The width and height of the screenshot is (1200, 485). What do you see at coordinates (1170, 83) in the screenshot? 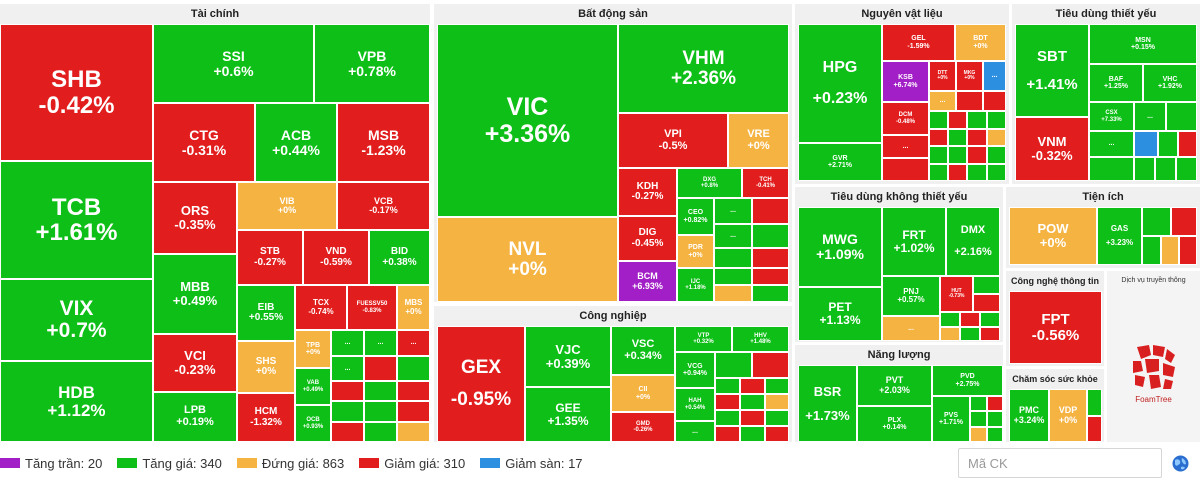
I see `stock-tile-vhc: VHC +1.92%` at bounding box center [1170, 83].